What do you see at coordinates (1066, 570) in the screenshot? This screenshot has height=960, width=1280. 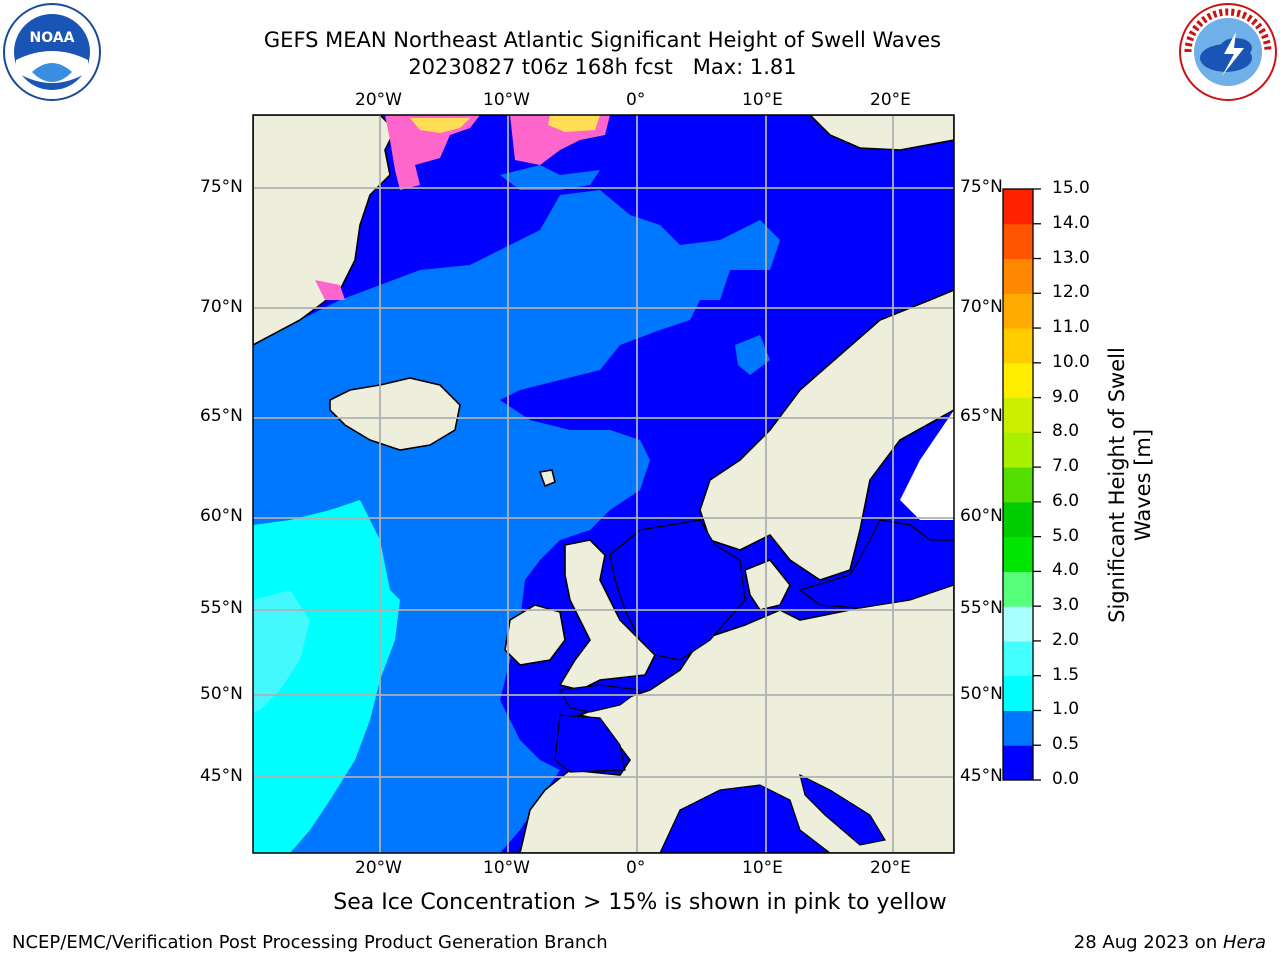 I see `colorbar-tick-label: 4.0` at bounding box center [1066, 570].